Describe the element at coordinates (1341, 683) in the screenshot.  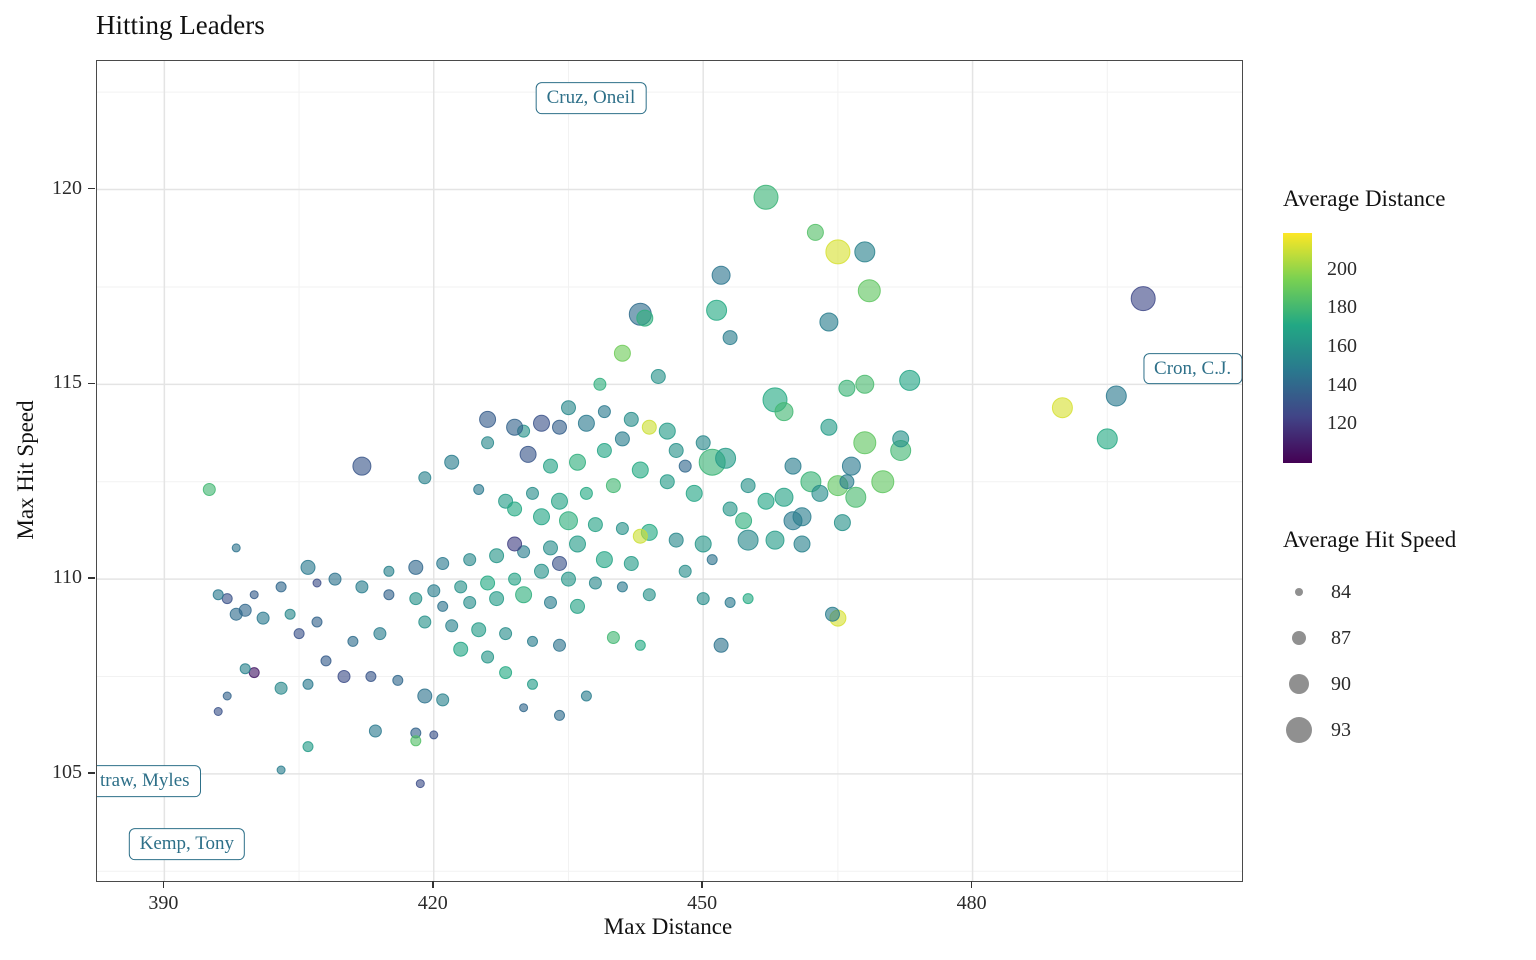
I see `size-legend-label: 90` at that location.